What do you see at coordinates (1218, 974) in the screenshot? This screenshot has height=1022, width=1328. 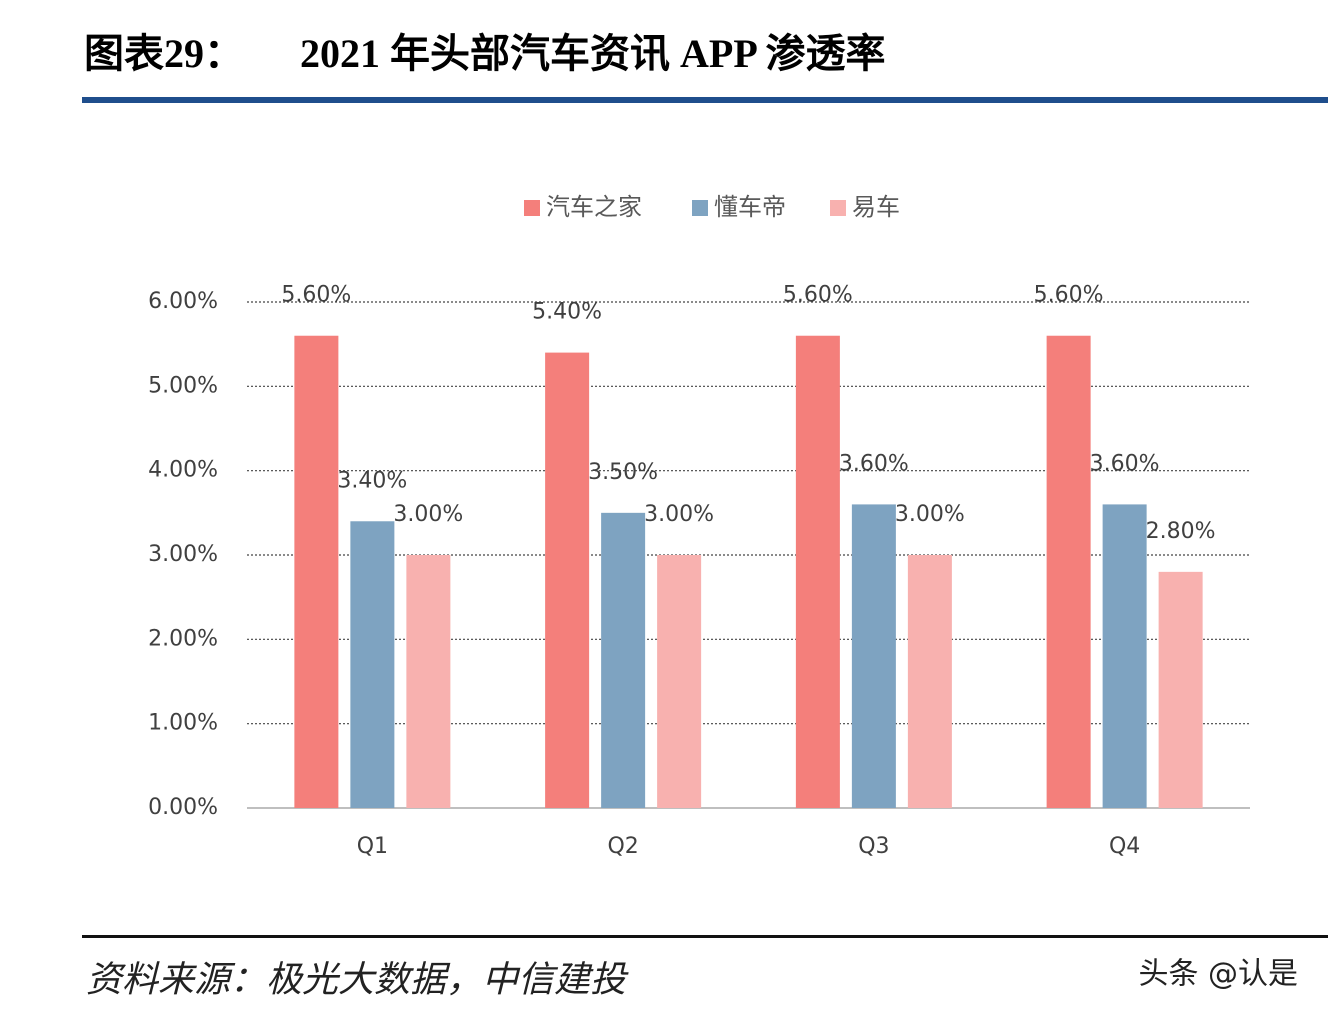 I see `watermark: 头条 @认是` at bounding box center [1218, 974].